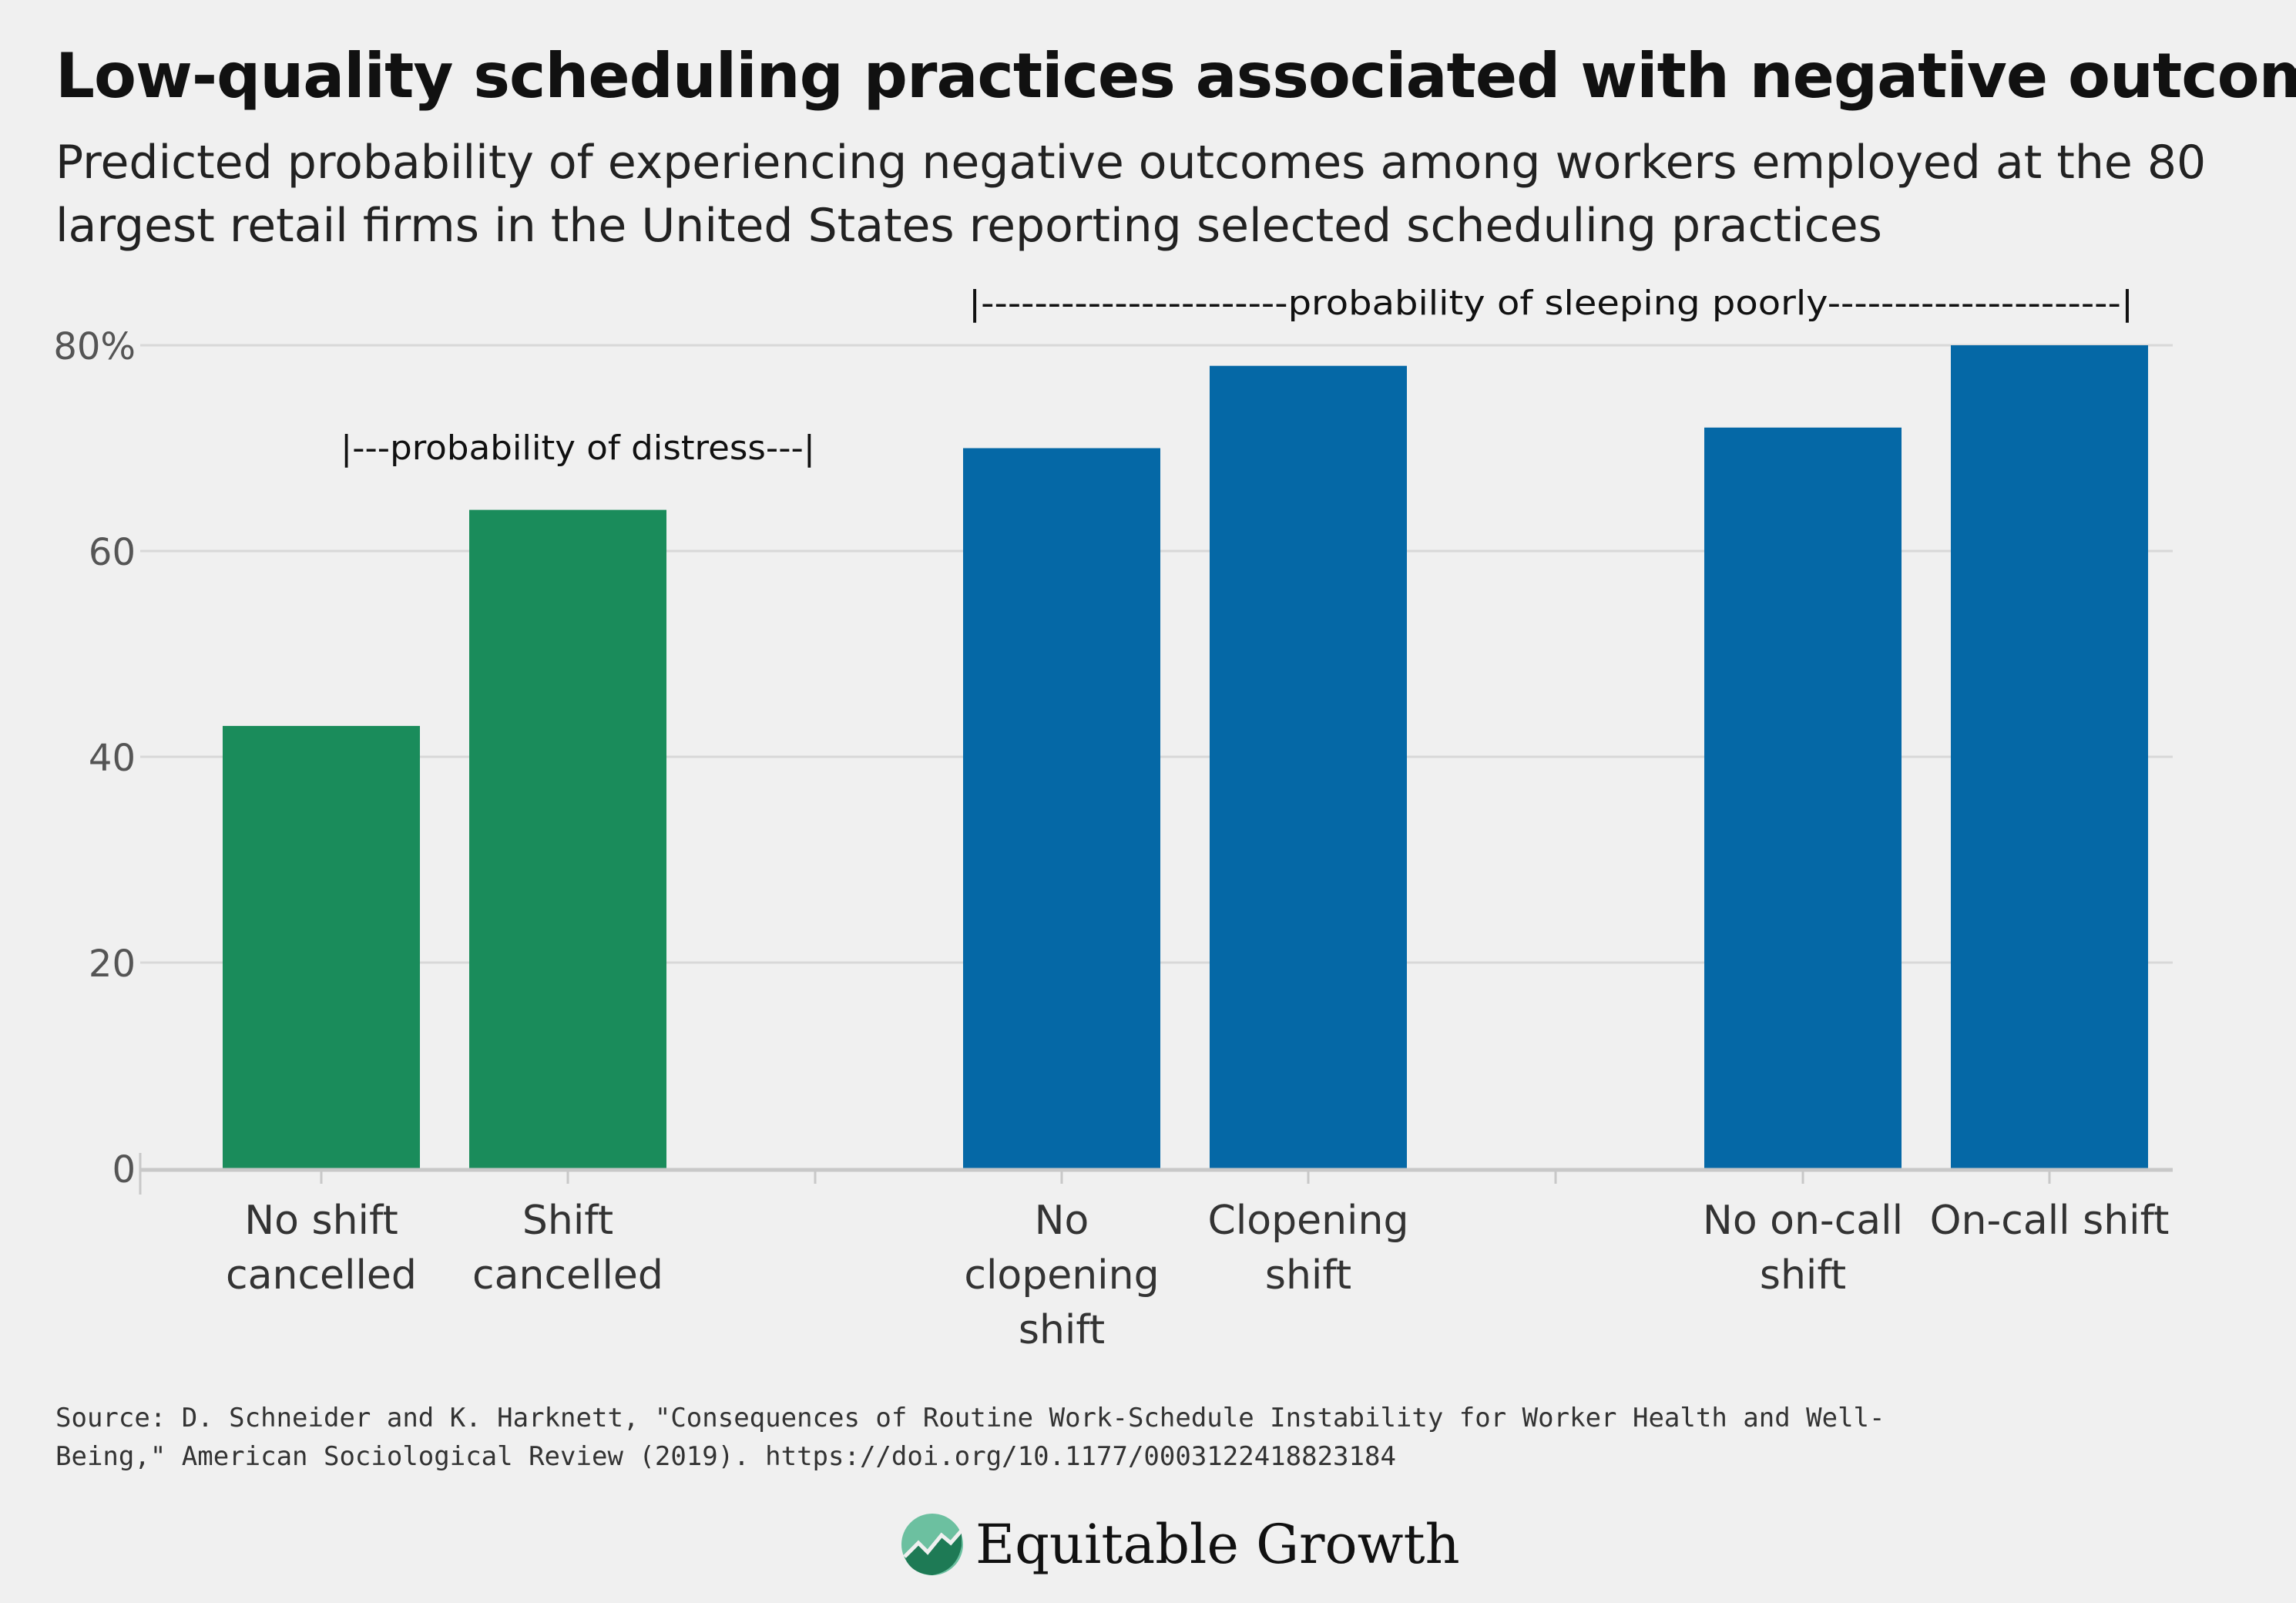 Image resolution: width=2296 pixels, height=1603 pixels. Describe the element at coordinates (1062, 1221) in the screenshot. I see `x-tick-label: No` at that location.